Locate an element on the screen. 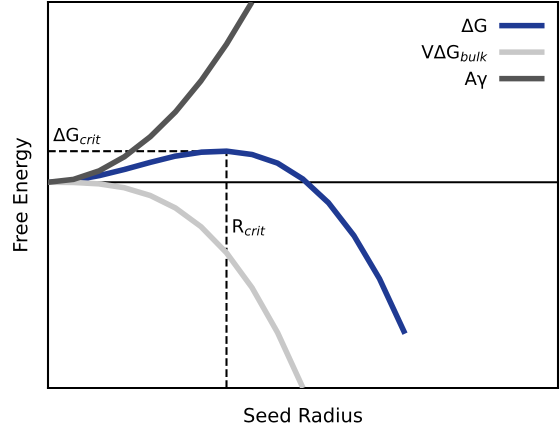 Image resolution: width=560 pixels, height=430 pixels. legend-label: Aγ is located at coordinates (476, 80).